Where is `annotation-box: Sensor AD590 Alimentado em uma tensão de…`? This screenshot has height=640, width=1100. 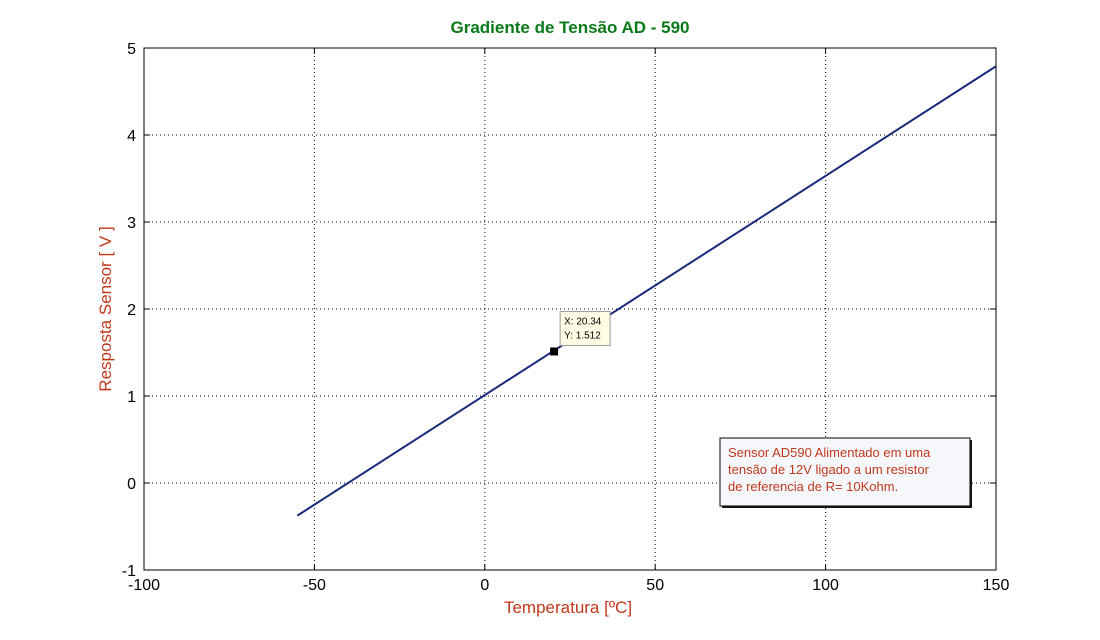 annotation-box: Sensor AD590 Alimentado em uma tensão de… is located at coordinates (845, 472).